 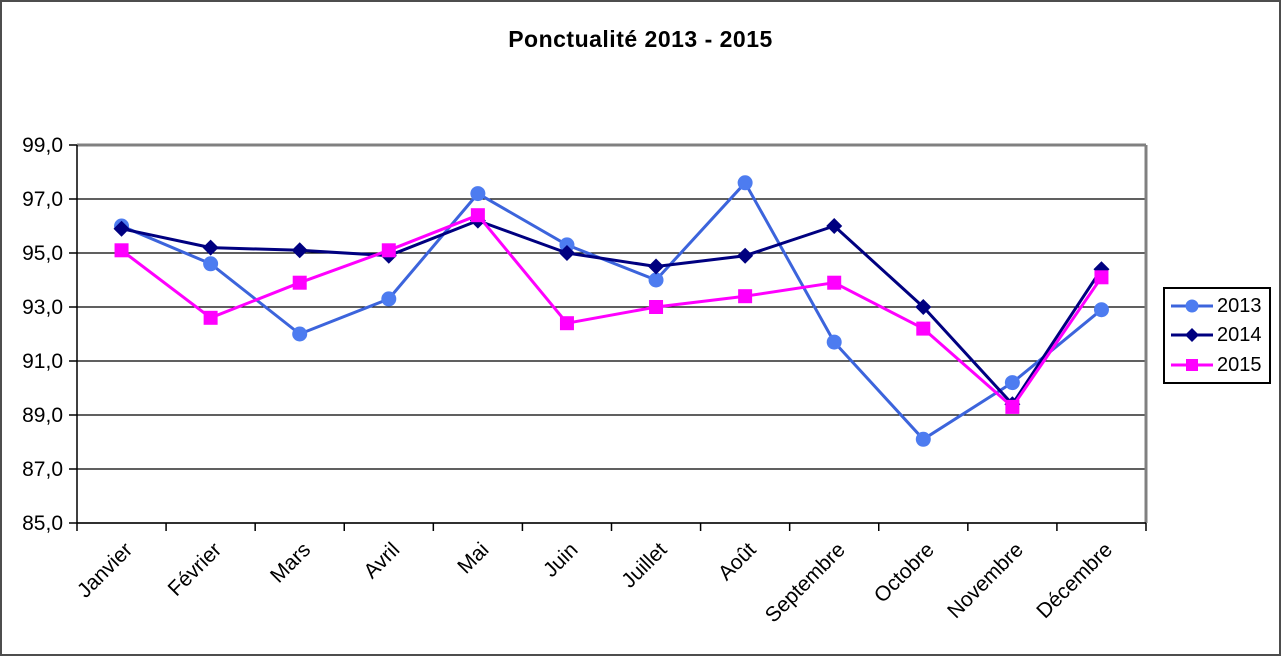 I want to click on legend-label: 2013, so click(x=1239, y=305).